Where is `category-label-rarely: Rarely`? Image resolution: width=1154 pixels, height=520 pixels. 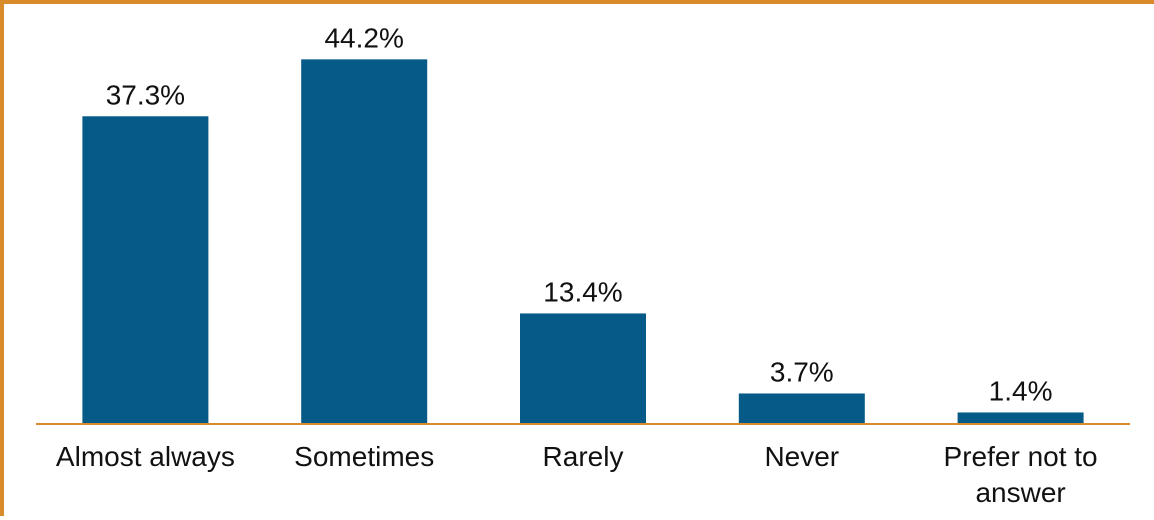 category-label-rarely: Rarely is located at coordinates (583, 456).